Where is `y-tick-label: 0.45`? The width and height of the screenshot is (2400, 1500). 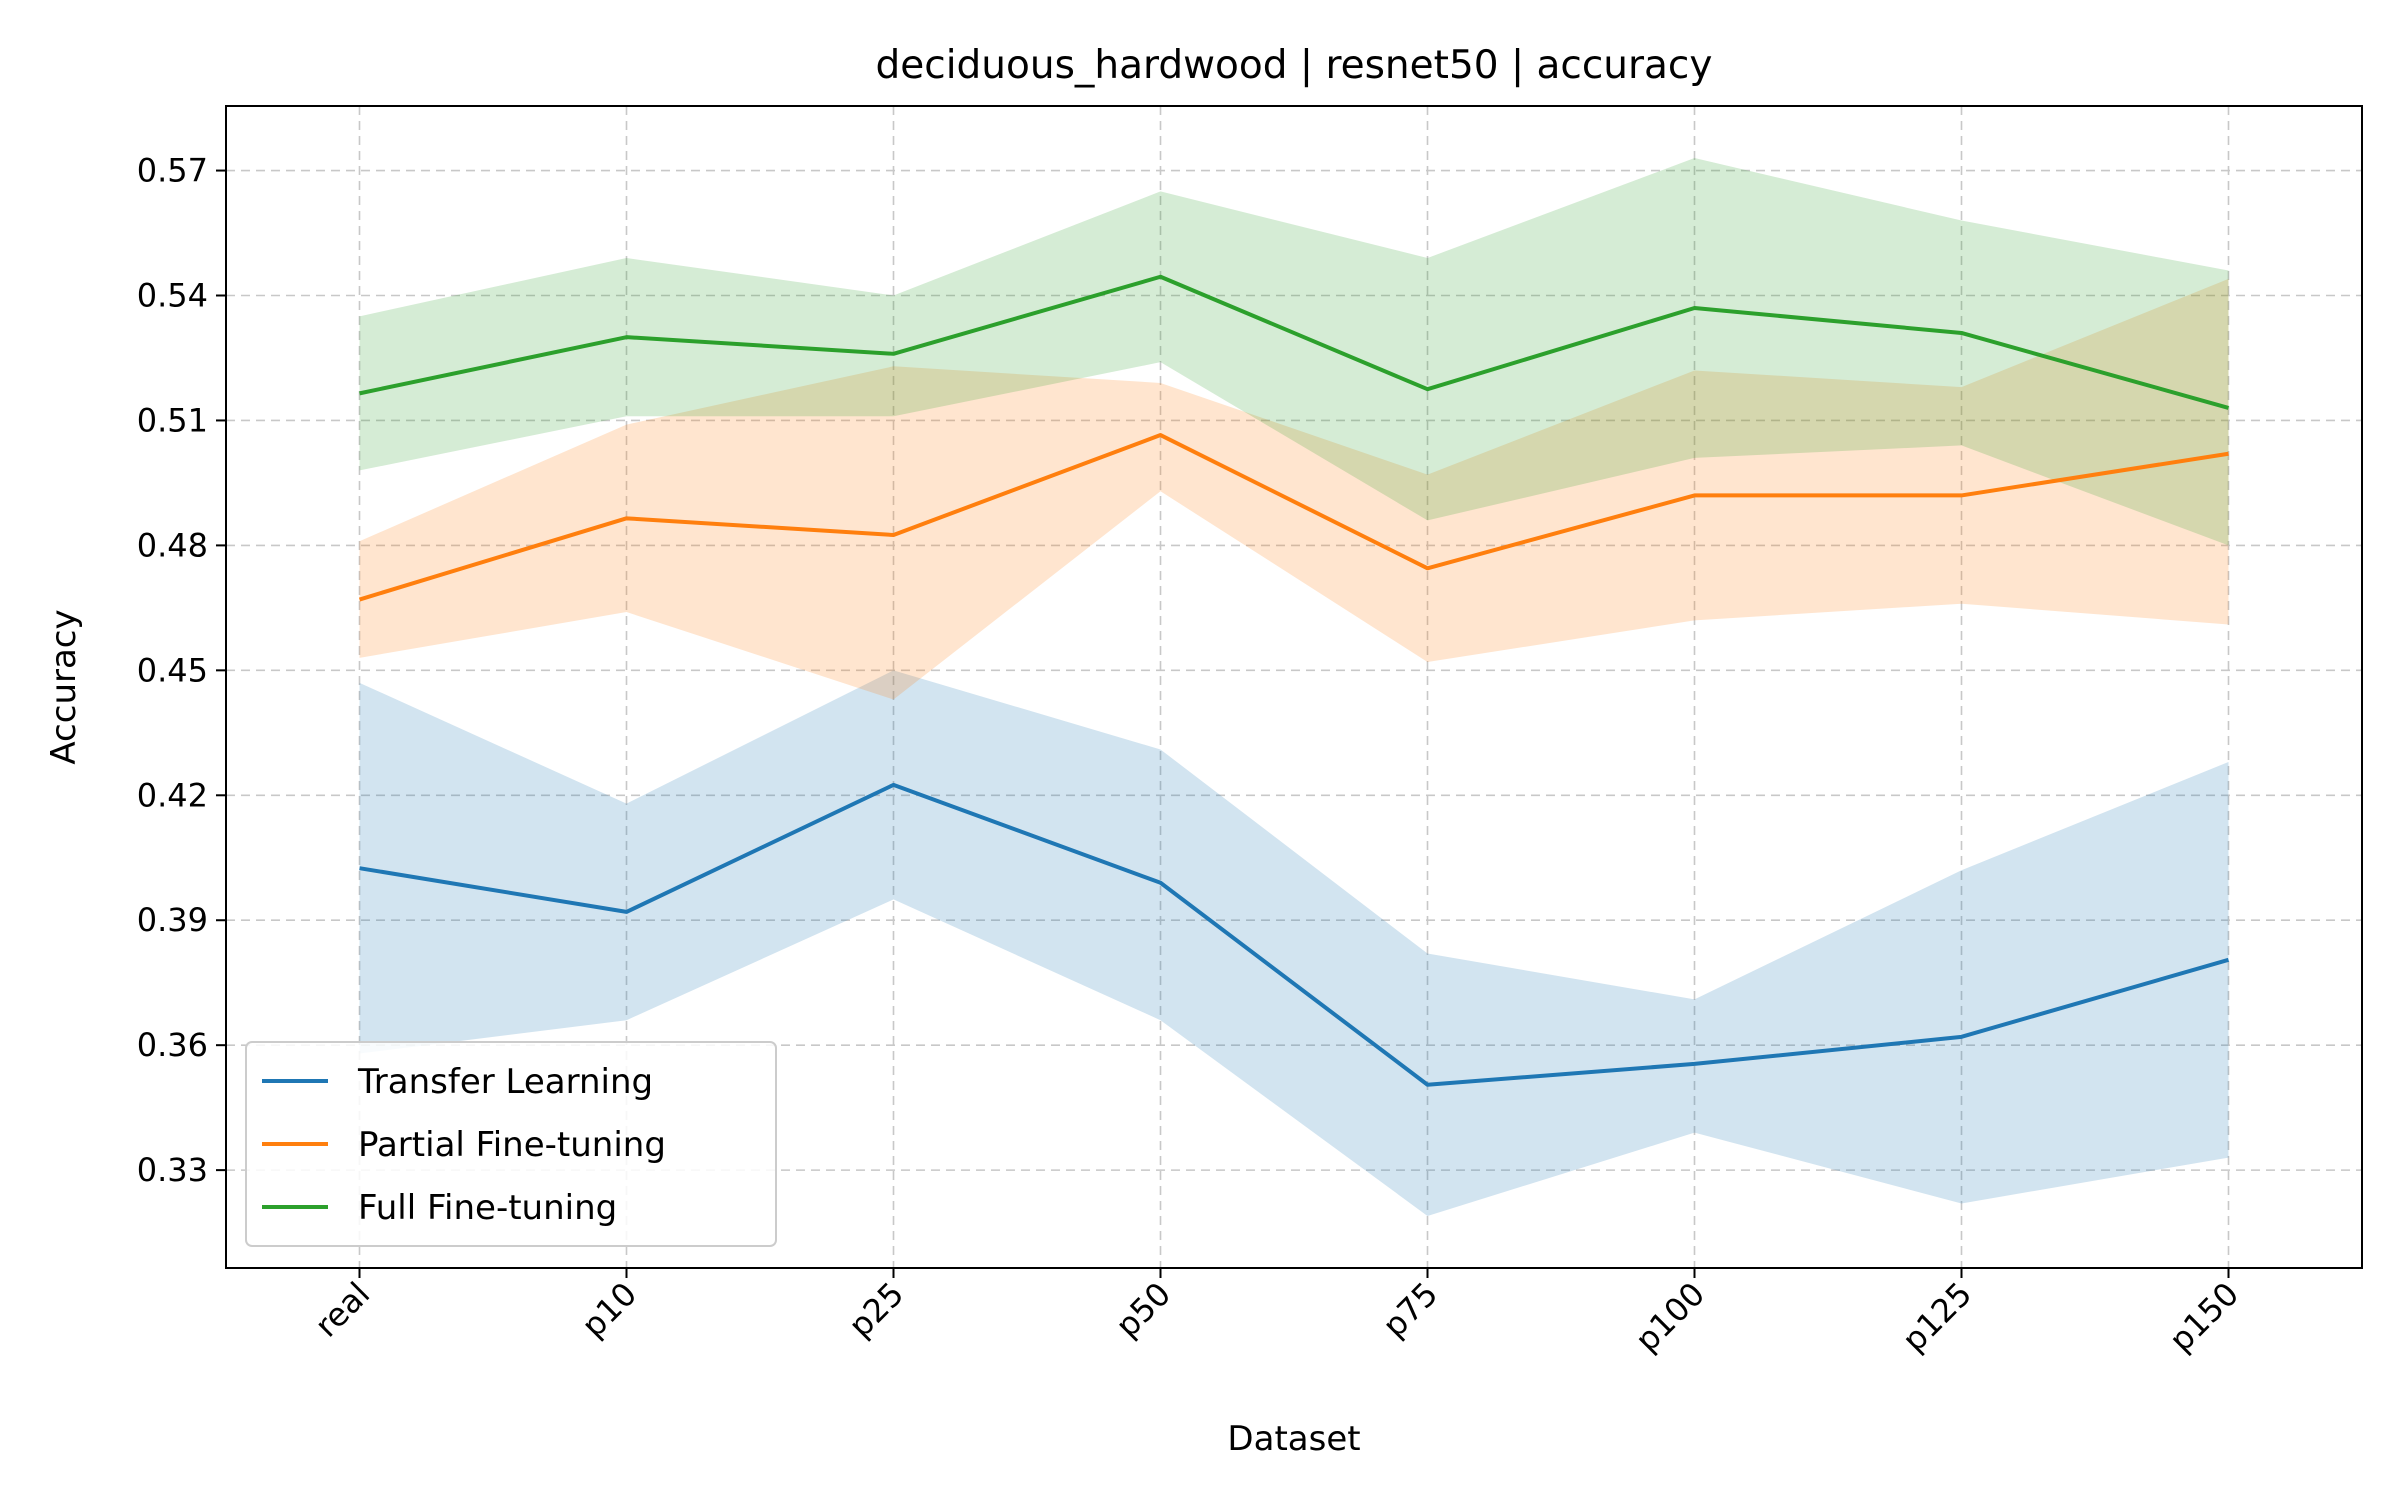
y-tick-label: 0.45 is located at coordinates (172, 670).